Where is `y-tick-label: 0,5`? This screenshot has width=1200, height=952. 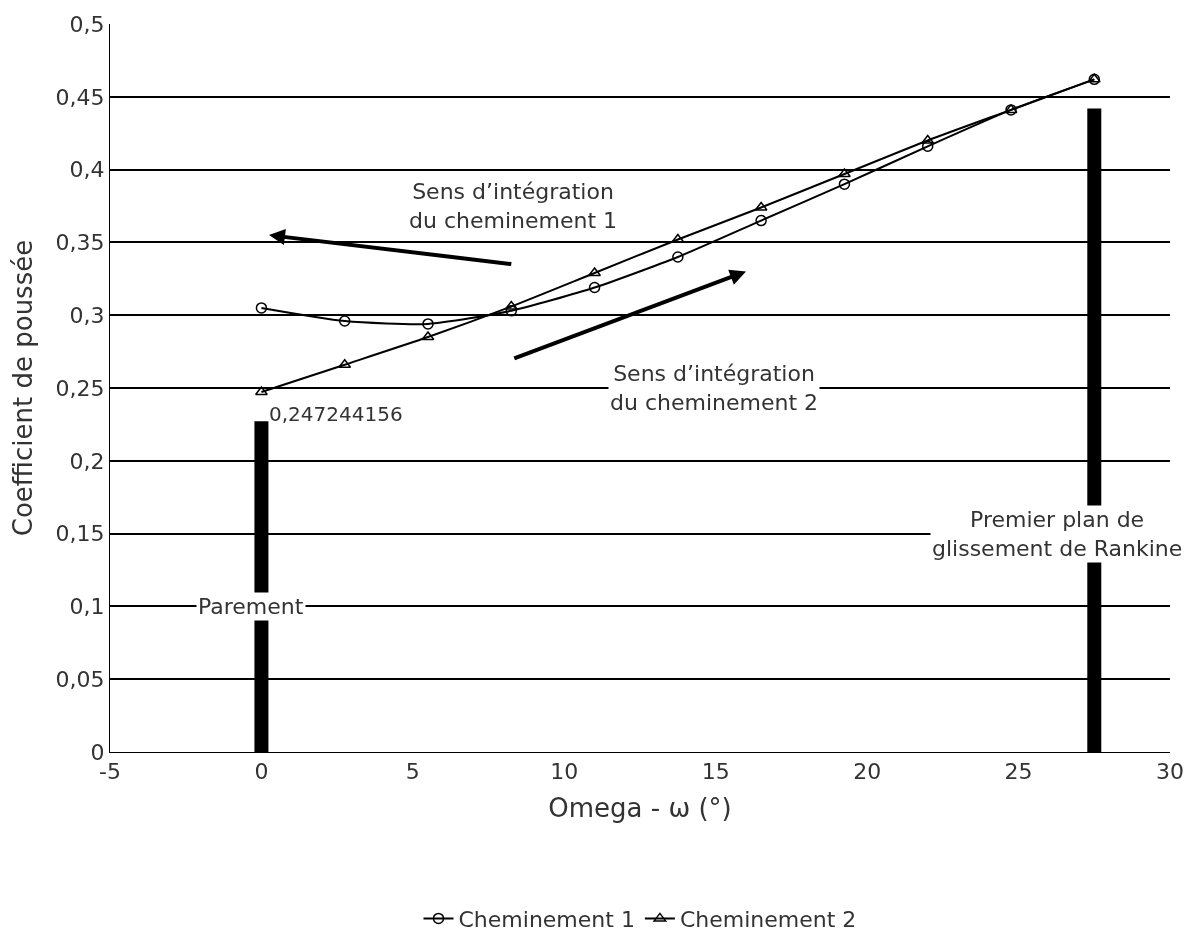 y-tick-label: 0,5 is located at coordinates (87, 24).